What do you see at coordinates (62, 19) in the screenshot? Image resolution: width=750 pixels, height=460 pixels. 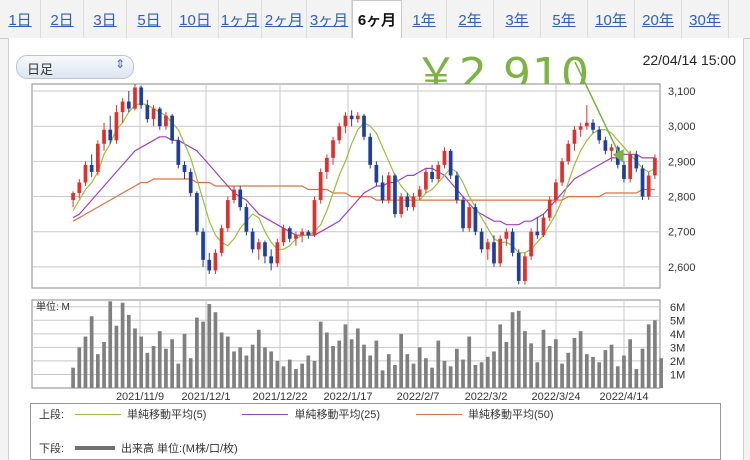 I see `tab-1: 2日` at bounding box center [62, 19].